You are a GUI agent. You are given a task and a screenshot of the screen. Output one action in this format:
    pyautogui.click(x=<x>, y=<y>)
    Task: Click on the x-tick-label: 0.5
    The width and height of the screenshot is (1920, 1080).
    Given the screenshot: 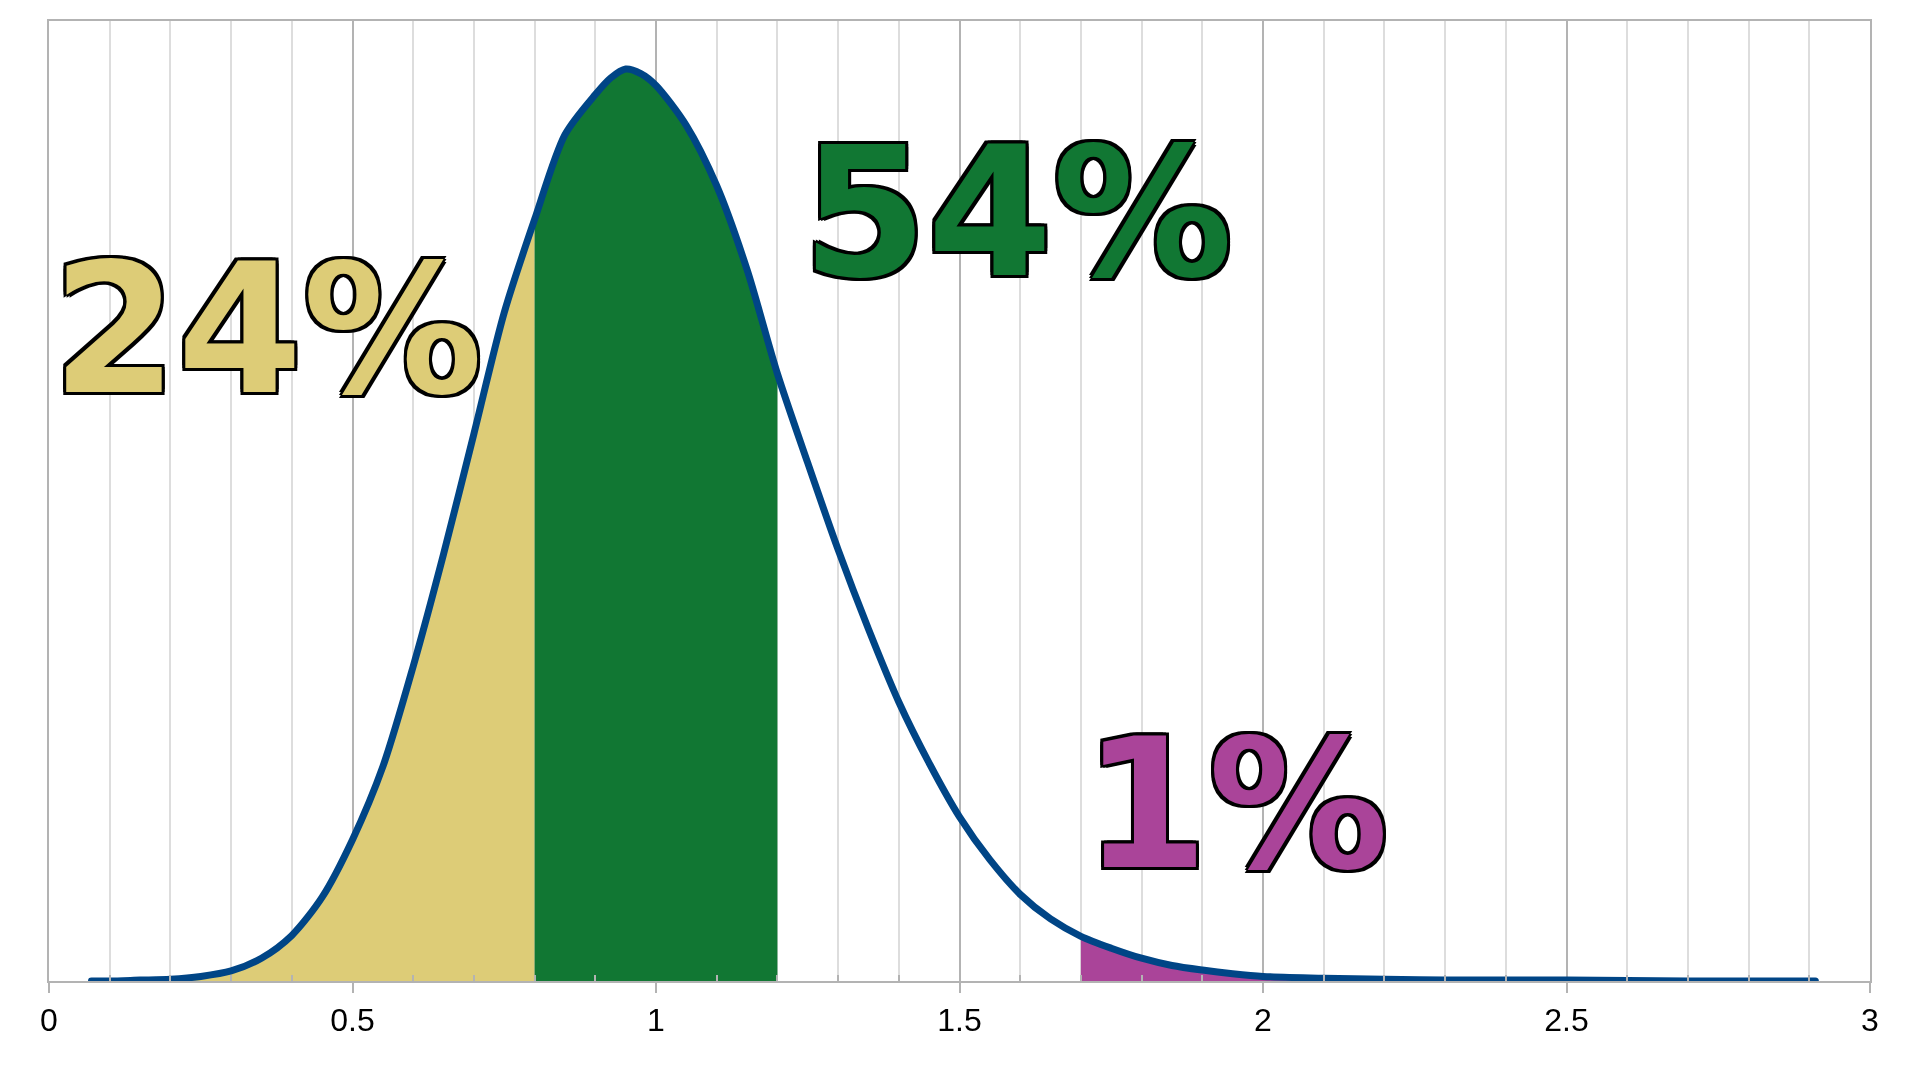 What is the action you would take?
    pyautogui.click(x=352, y=1020)
    